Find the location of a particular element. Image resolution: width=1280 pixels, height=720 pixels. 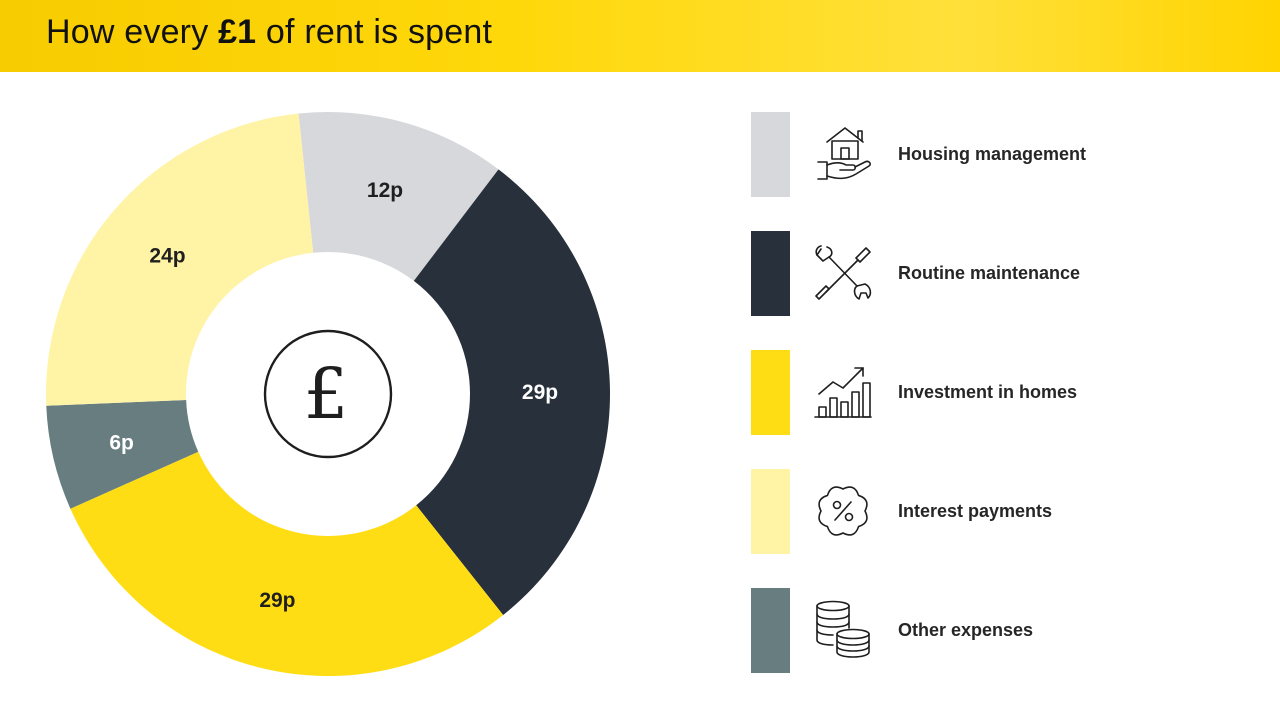

legend-label: Other expenses is located at coordinates (966, 630).